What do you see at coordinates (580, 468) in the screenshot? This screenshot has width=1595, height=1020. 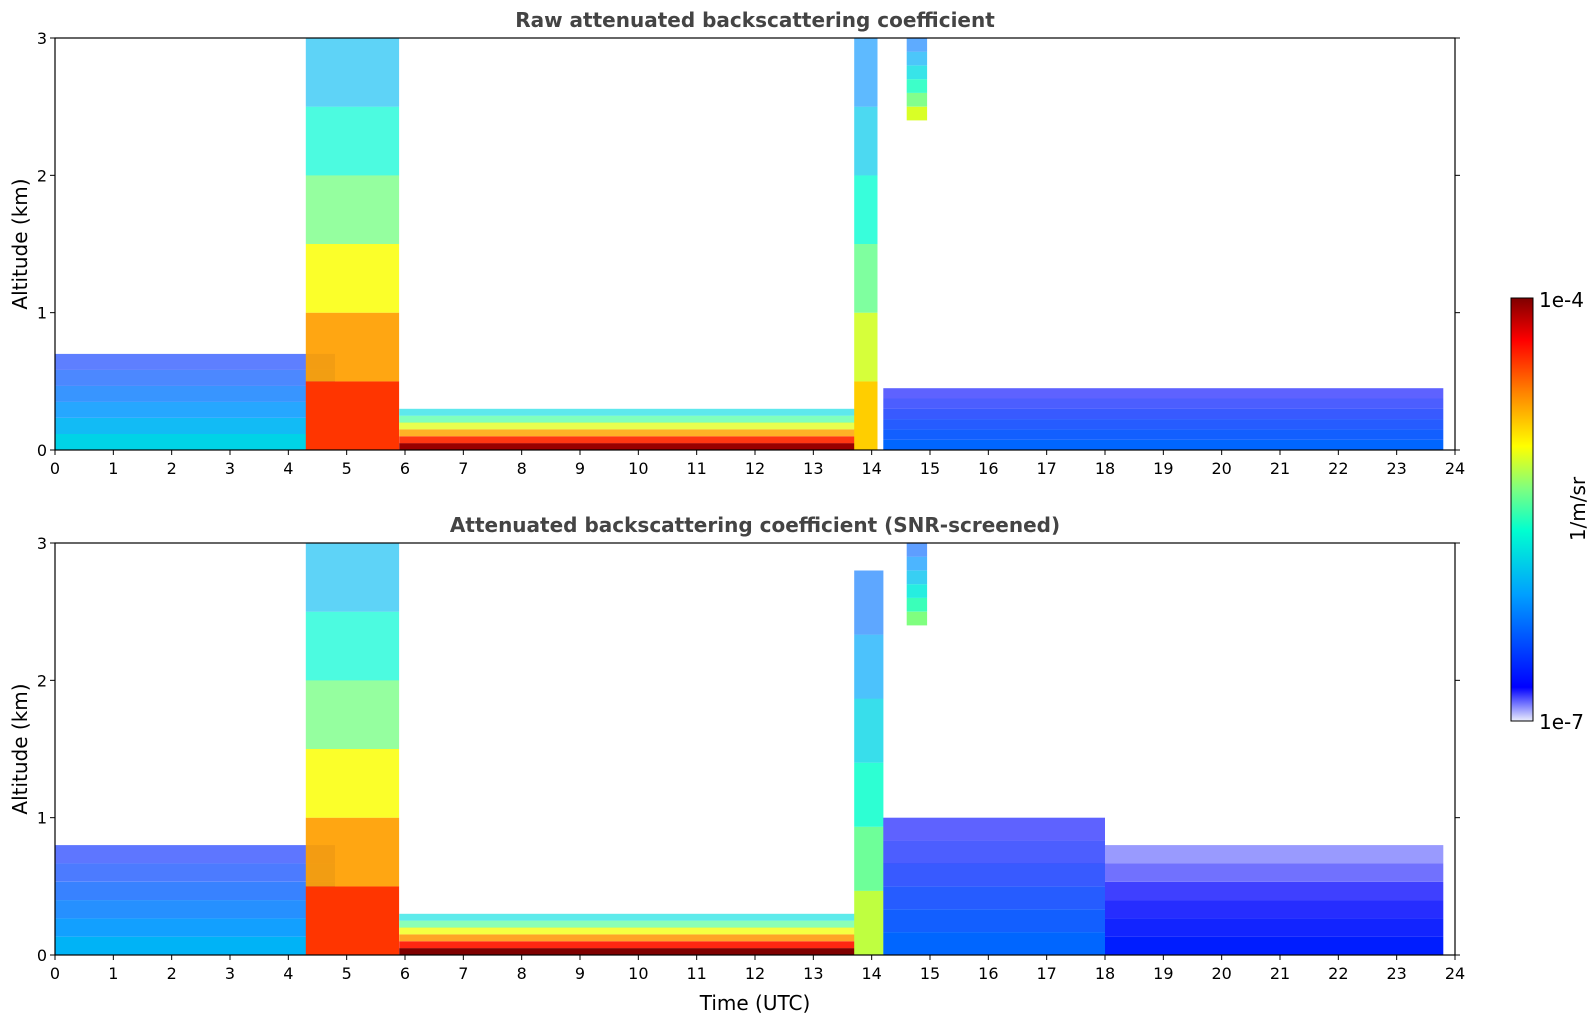 I see `x-tick-label: 9` at bounding box center [580, 468].